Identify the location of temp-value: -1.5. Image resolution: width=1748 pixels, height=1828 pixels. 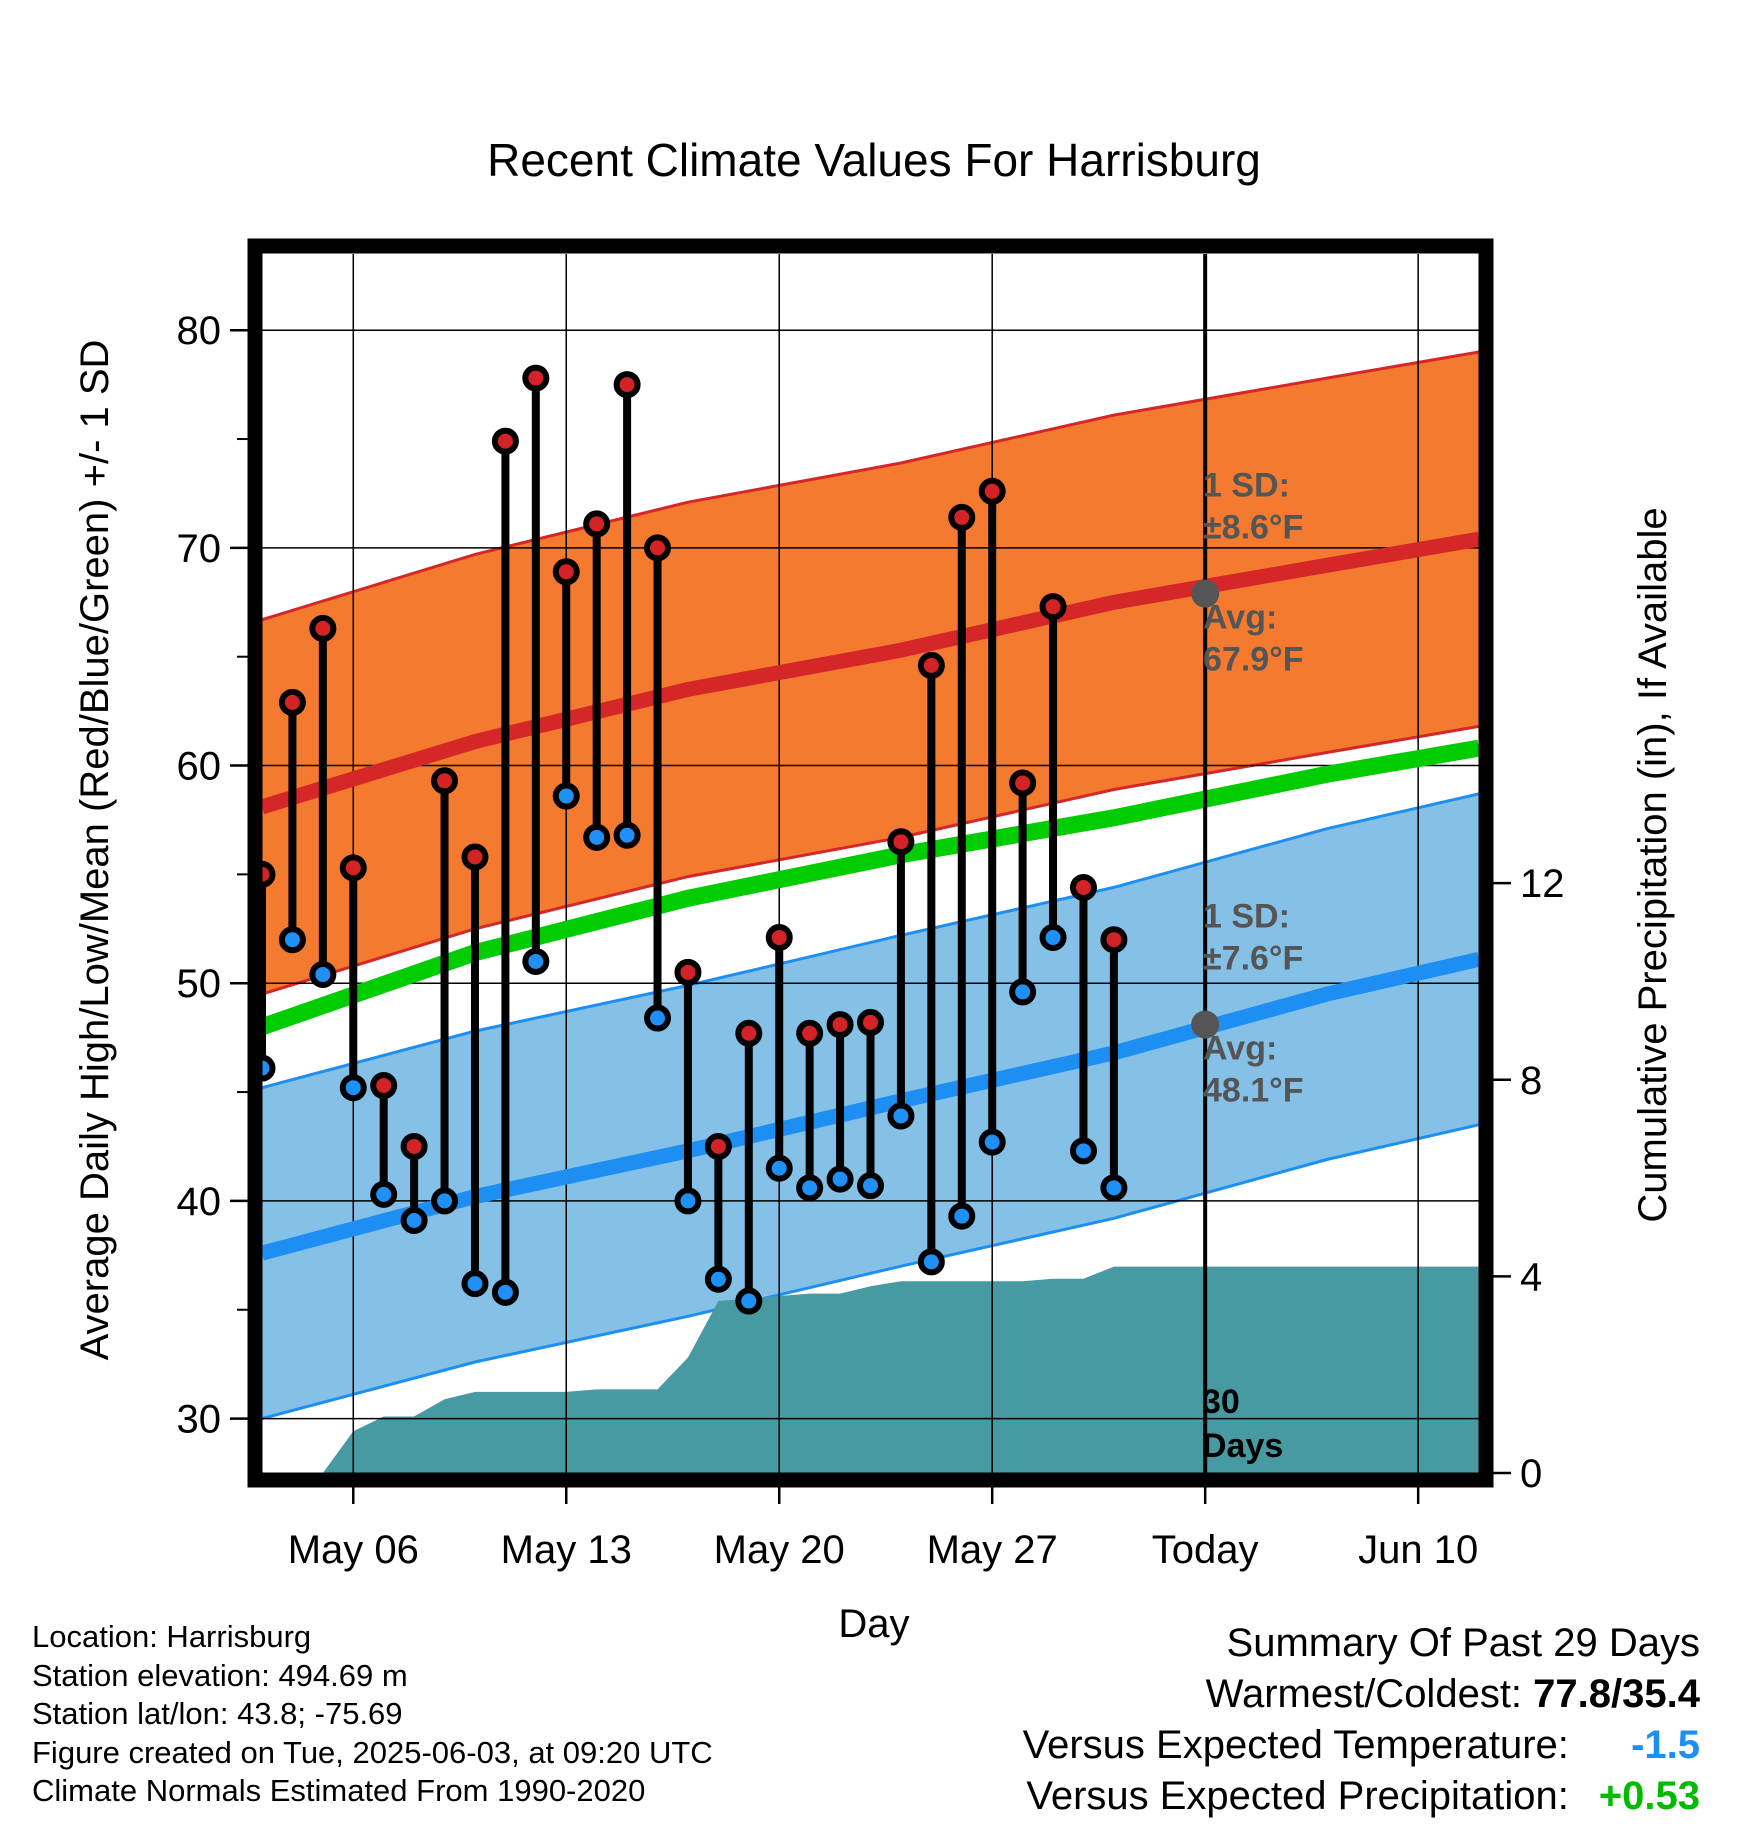
(1665, 1745).